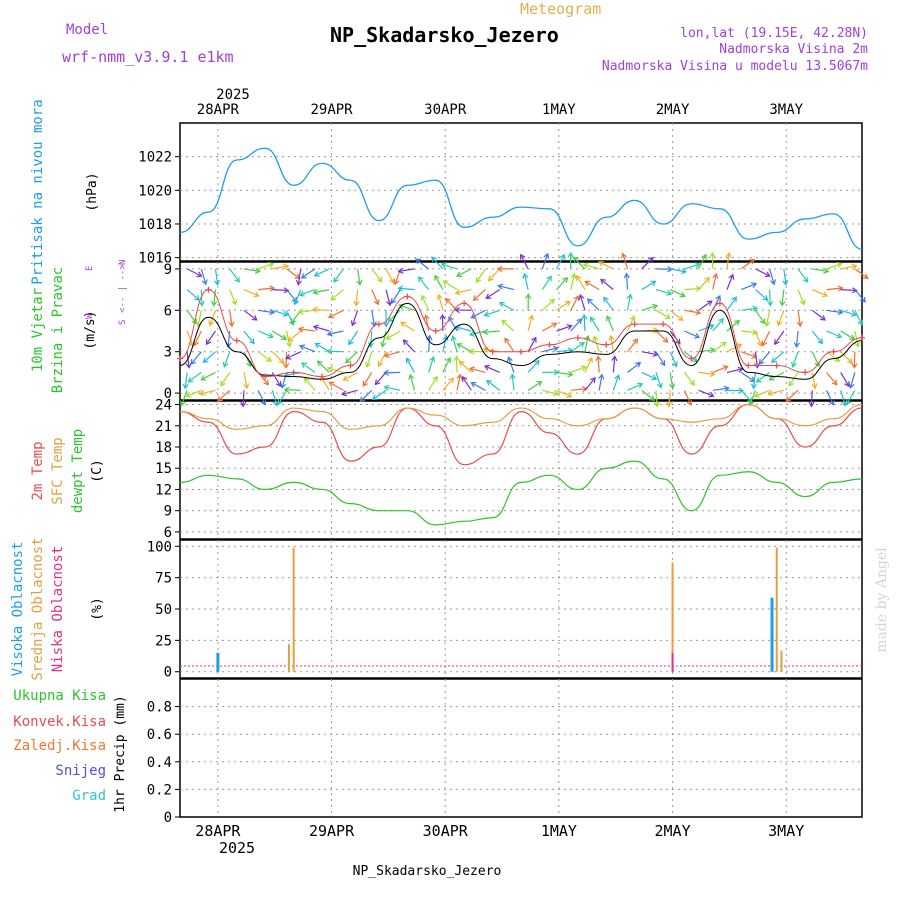  What do you see at coordinates (237, 848) in the screenshot?
I see `bottom-year-label: 2025` at bounding box center [237, 848].